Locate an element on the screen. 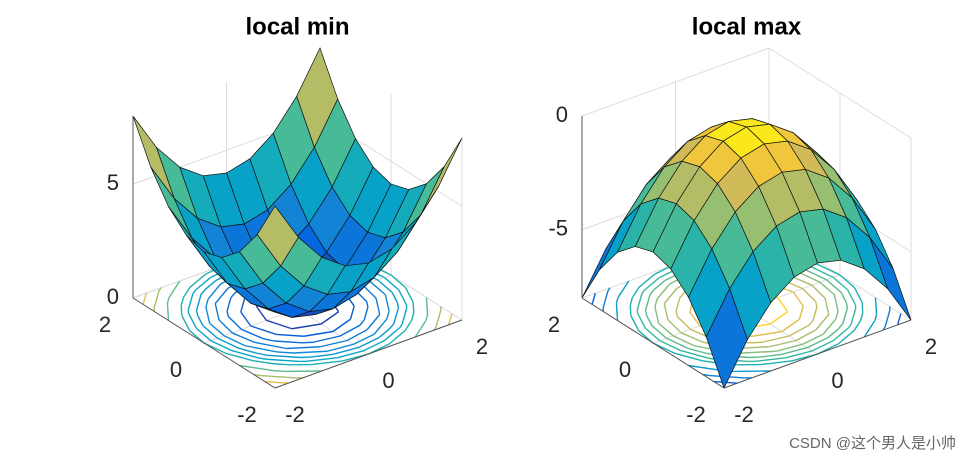 This screenshot has width=968, height=464. x-tick-label: -2 is located at coordinates (744, 414).